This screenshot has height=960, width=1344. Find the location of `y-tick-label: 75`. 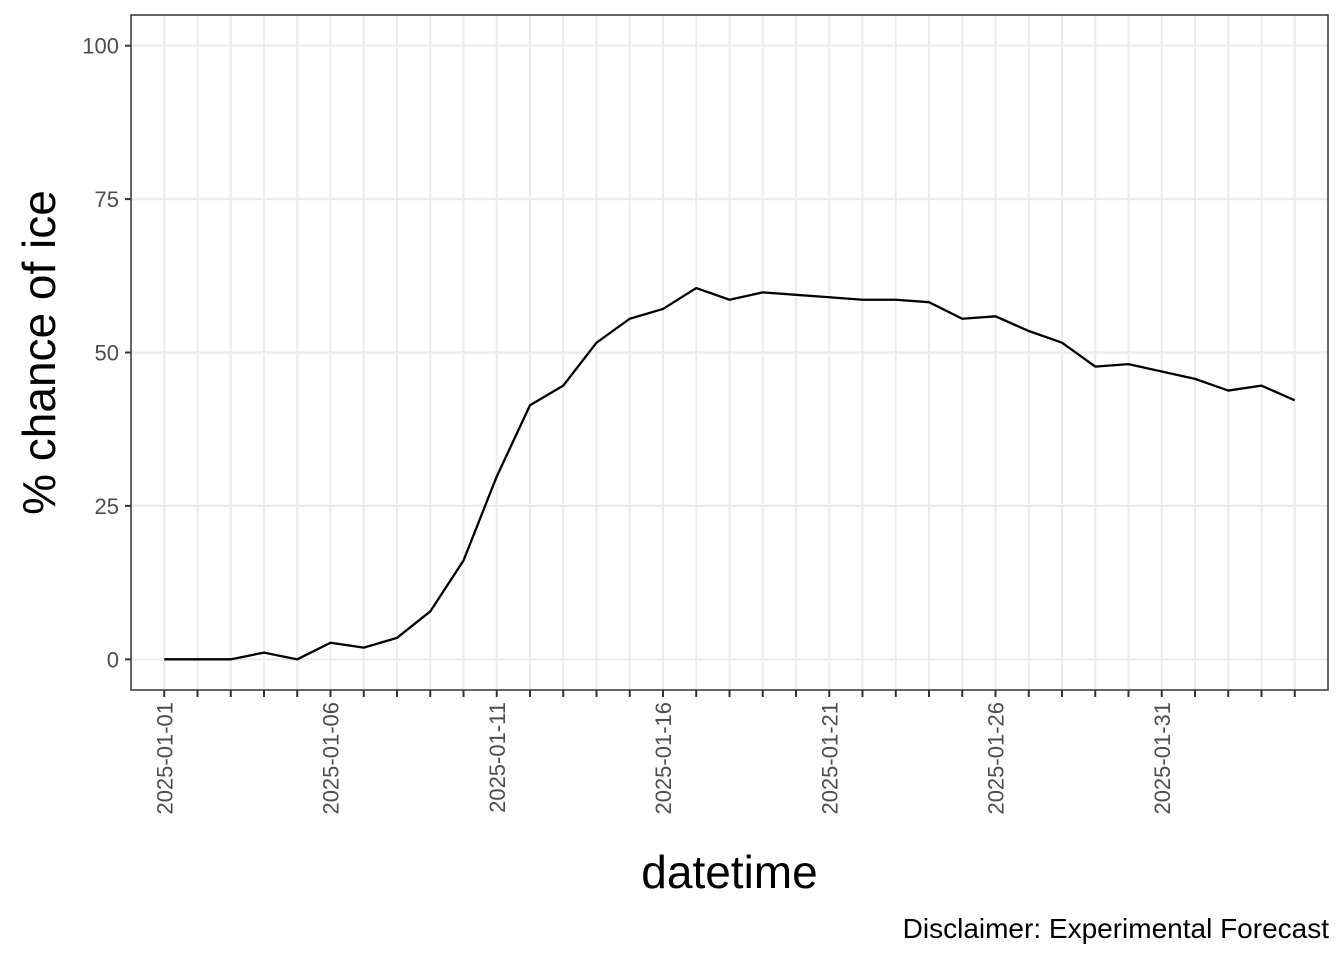

y-tick-label: 75 is located at coordinates (107, 199).